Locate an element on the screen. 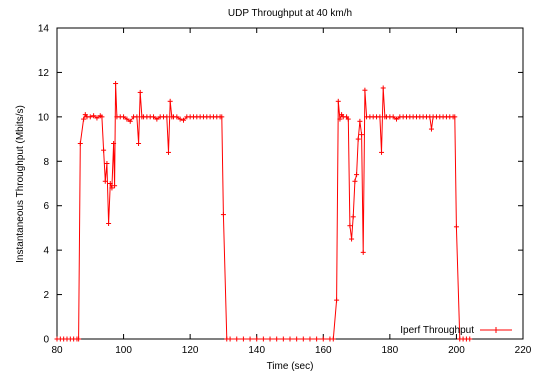  chart-title: UDP Throughput at 40 km/h is located at coordinates (290, 13).